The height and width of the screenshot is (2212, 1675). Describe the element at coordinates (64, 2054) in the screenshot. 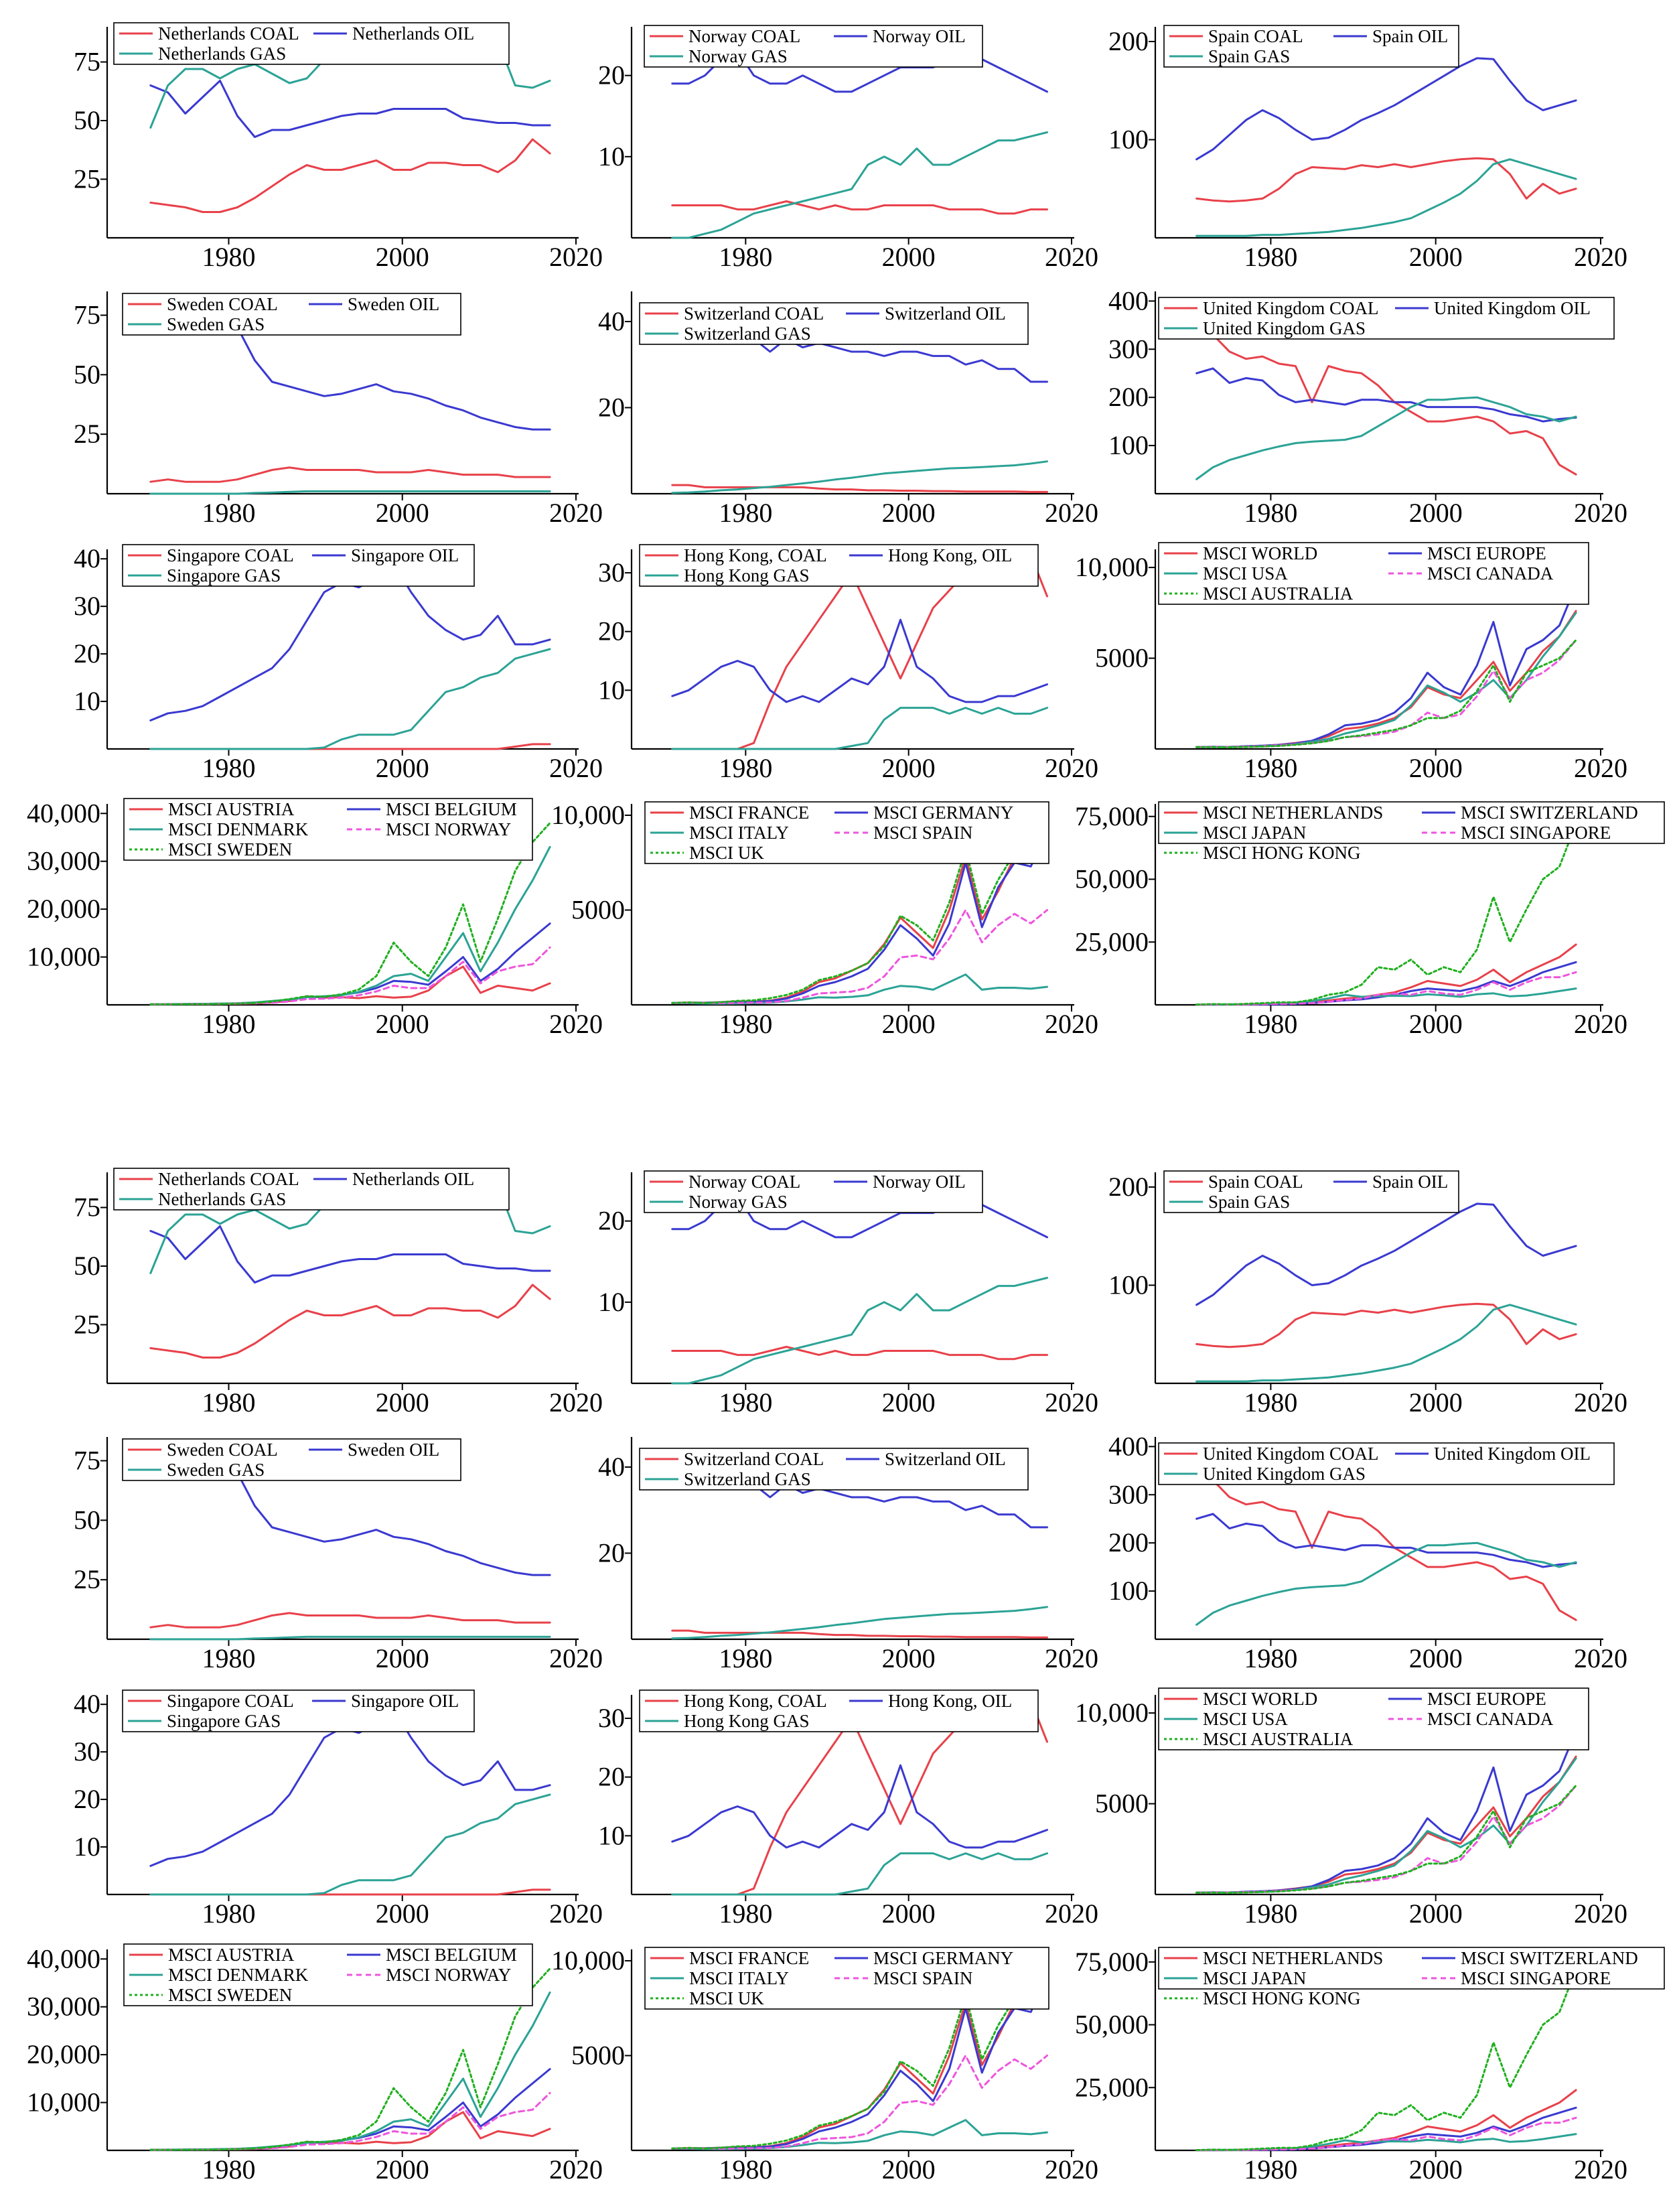

I see `y-tick-label: 20,000` at that location.